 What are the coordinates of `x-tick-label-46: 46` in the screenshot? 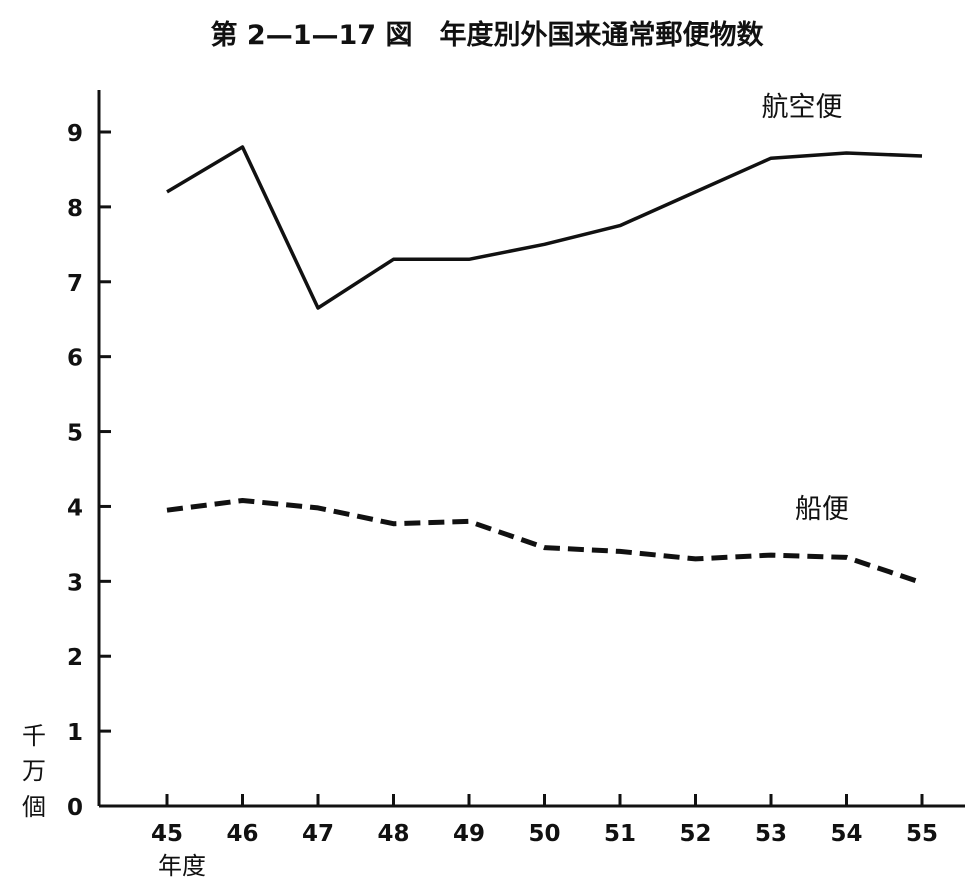 It's located at (242, 834).